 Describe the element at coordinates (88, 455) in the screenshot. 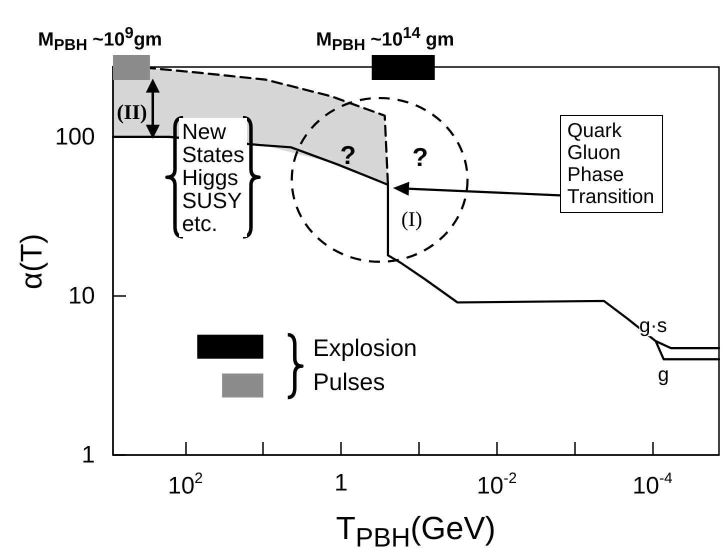

I see `y-tick-label: 1` at that location.